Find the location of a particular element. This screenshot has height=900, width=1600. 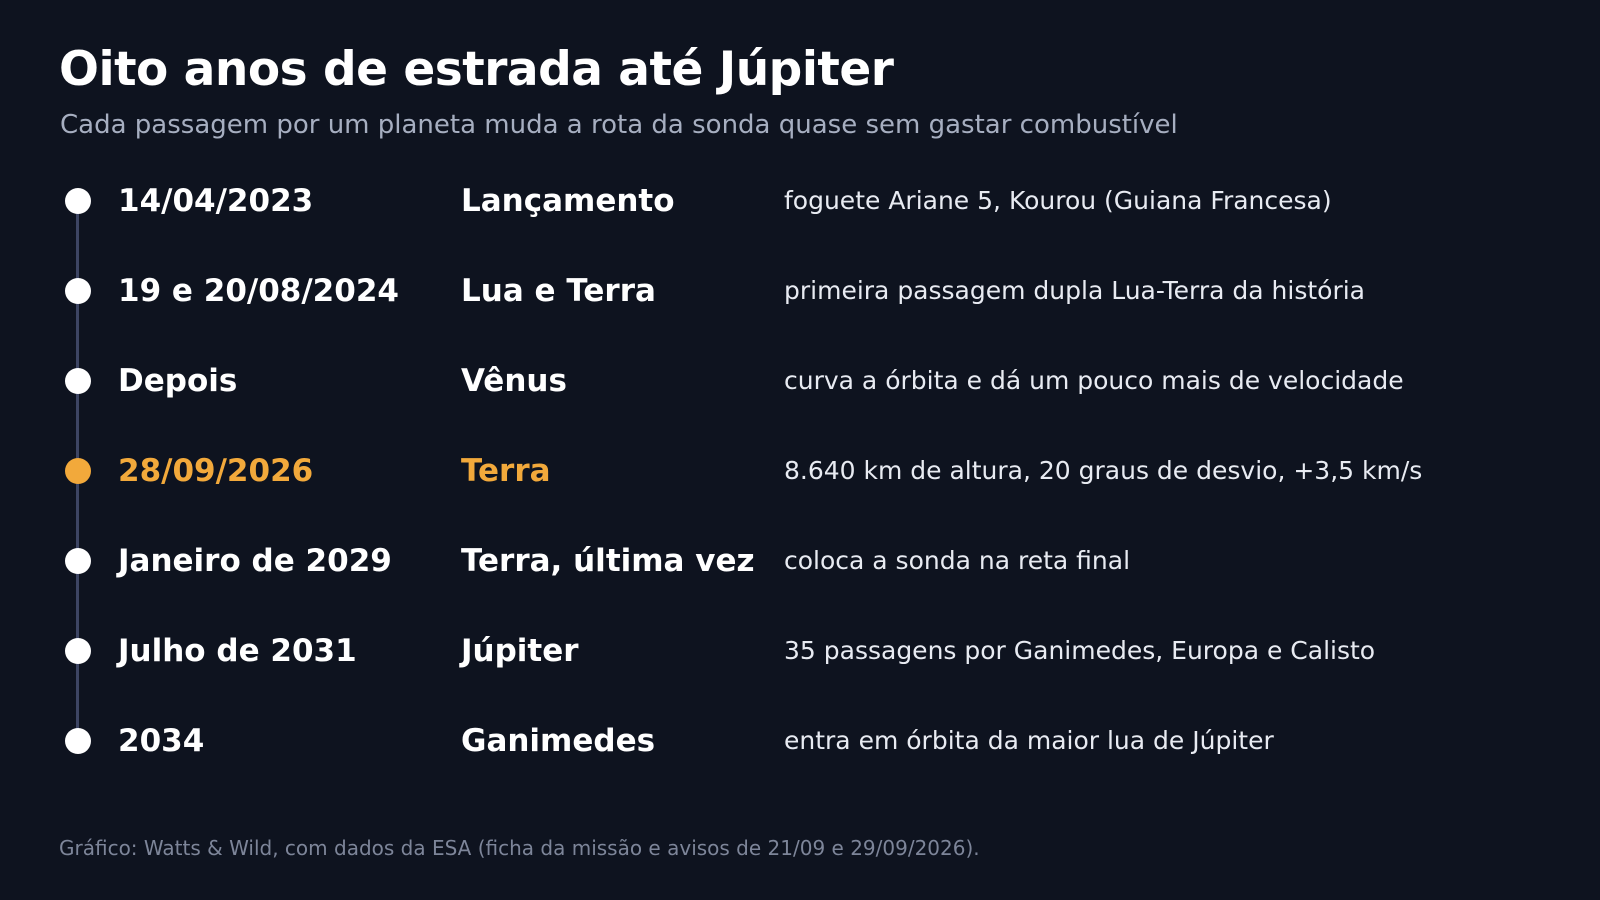

milestone-date: Depois is located at coordinates (178, 381).